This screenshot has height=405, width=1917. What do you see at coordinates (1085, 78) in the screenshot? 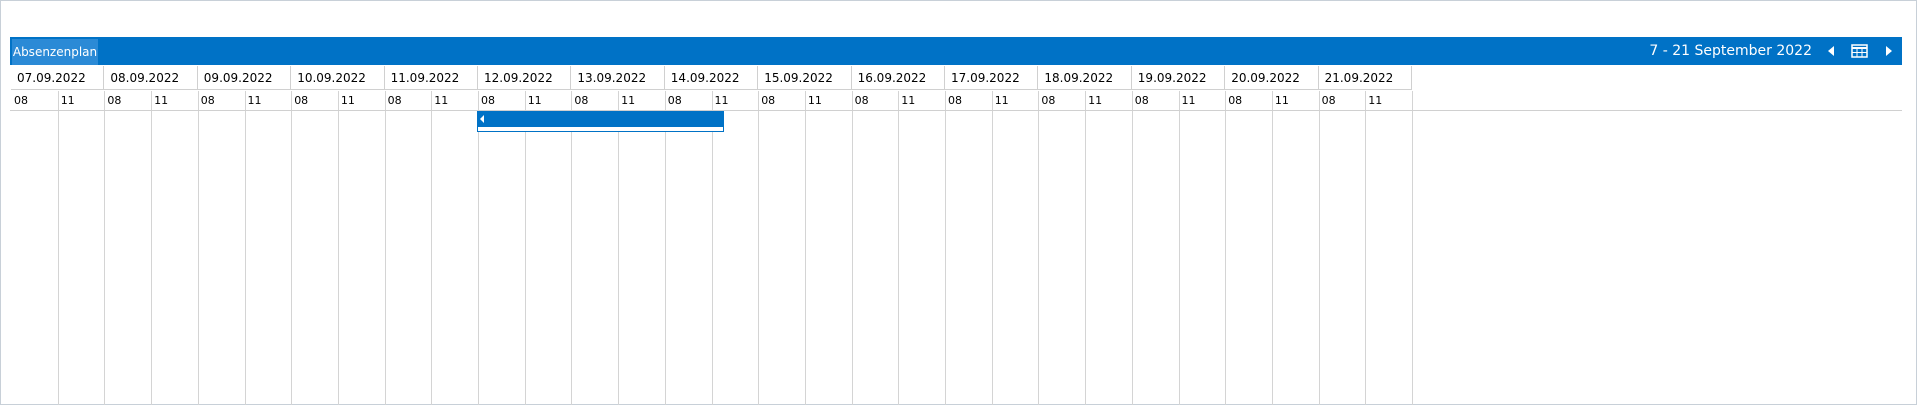
I see `date-header: 18.09.2022` at bounding box center [1085, 78].